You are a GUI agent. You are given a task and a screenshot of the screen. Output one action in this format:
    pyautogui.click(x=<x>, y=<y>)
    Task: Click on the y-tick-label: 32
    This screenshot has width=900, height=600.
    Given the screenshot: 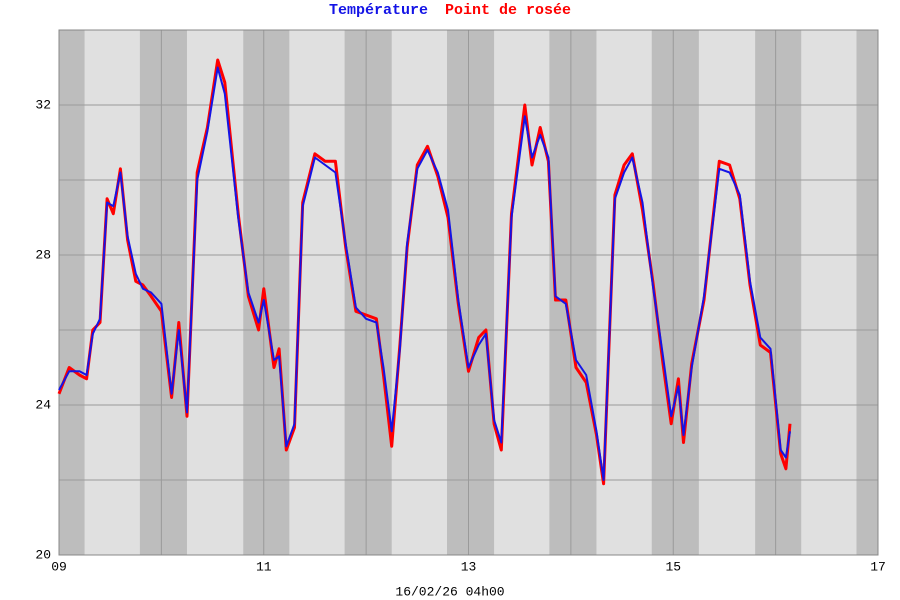 What is the action you would take?
    pyautogui.click(x=43, y=104)
    